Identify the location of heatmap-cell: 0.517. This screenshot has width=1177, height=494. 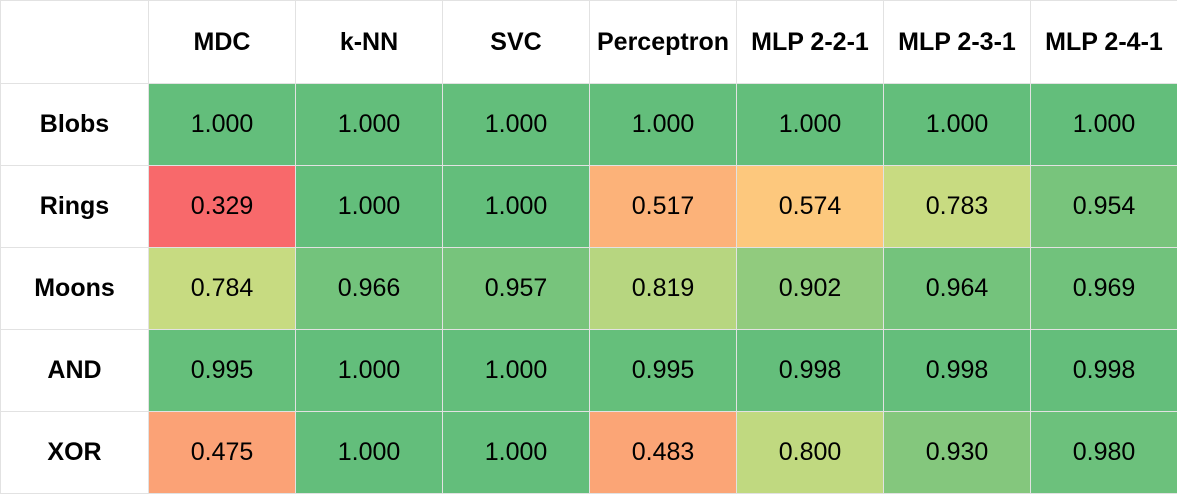
(663, 207).